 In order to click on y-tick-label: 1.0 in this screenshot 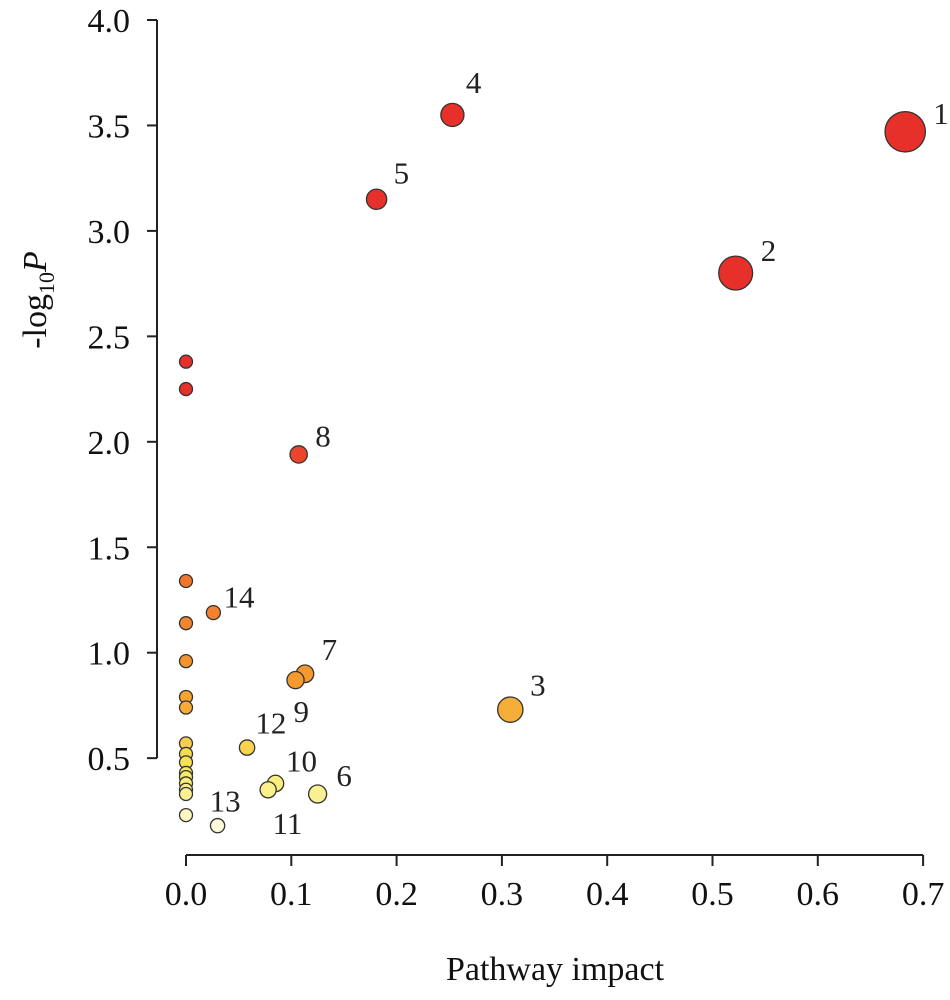, I will do `click(109, 654)`.